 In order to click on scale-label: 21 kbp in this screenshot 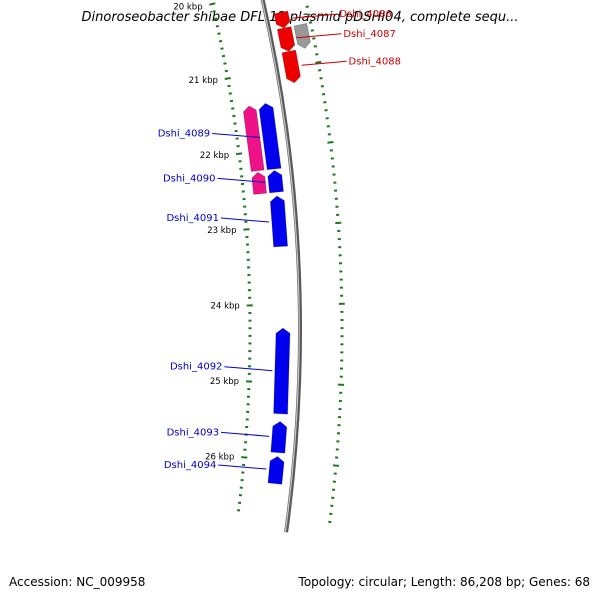, I will do `click(203, 81)`.